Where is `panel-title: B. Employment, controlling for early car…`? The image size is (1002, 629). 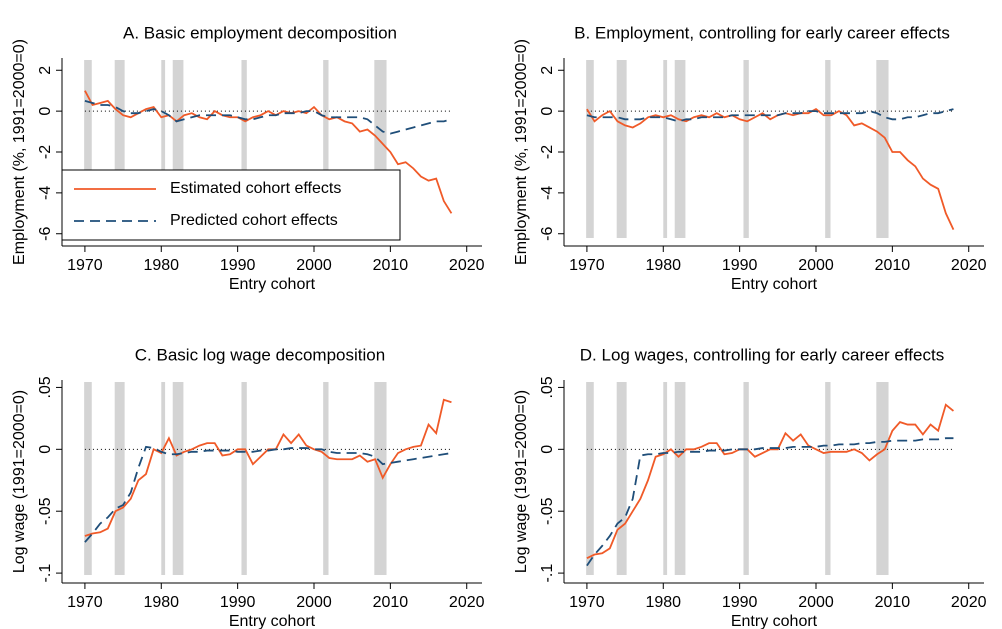 panel-title: B. Employment, controlling for early car… is located at coordinates (762, 32).